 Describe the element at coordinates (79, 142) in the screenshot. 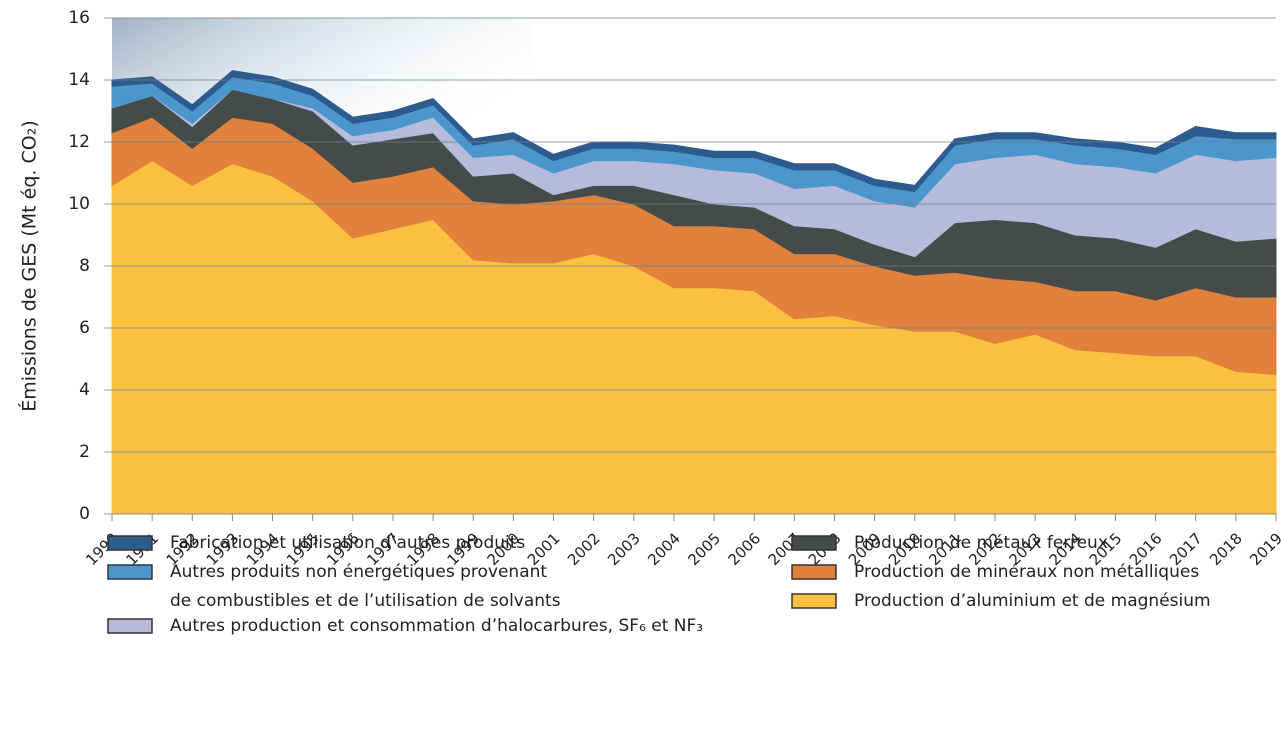

I see `y-tick-label: 12` at that location.